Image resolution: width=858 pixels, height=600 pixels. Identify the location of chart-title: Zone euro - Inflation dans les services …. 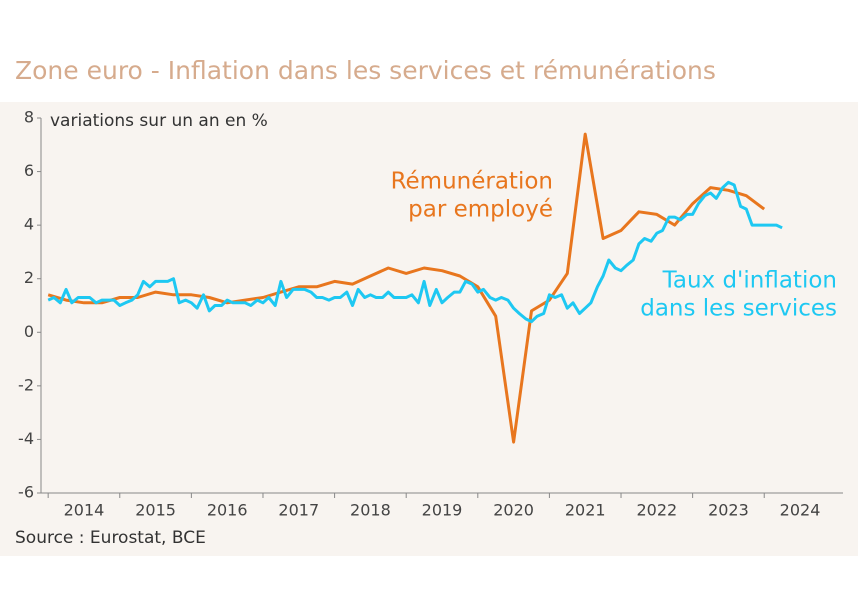
(365, 70).